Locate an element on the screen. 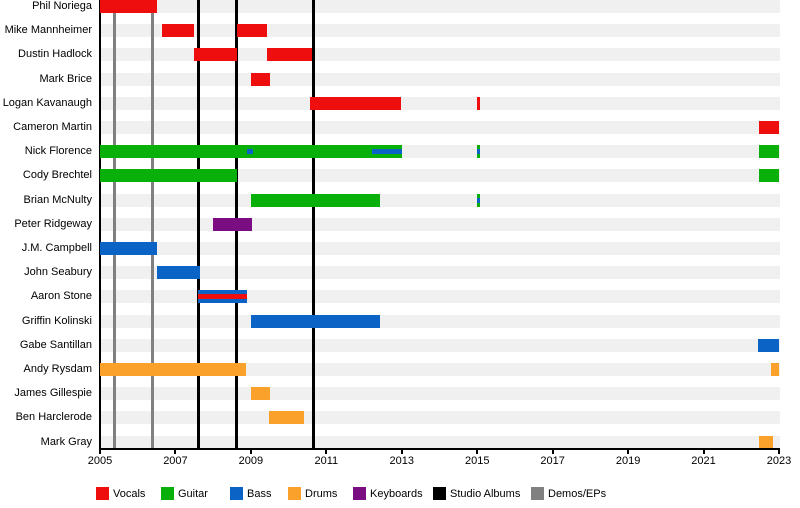 The height and width of the screenshot is (508, 800). legend-label-bass: Bass is located at coordinates (259, 494).